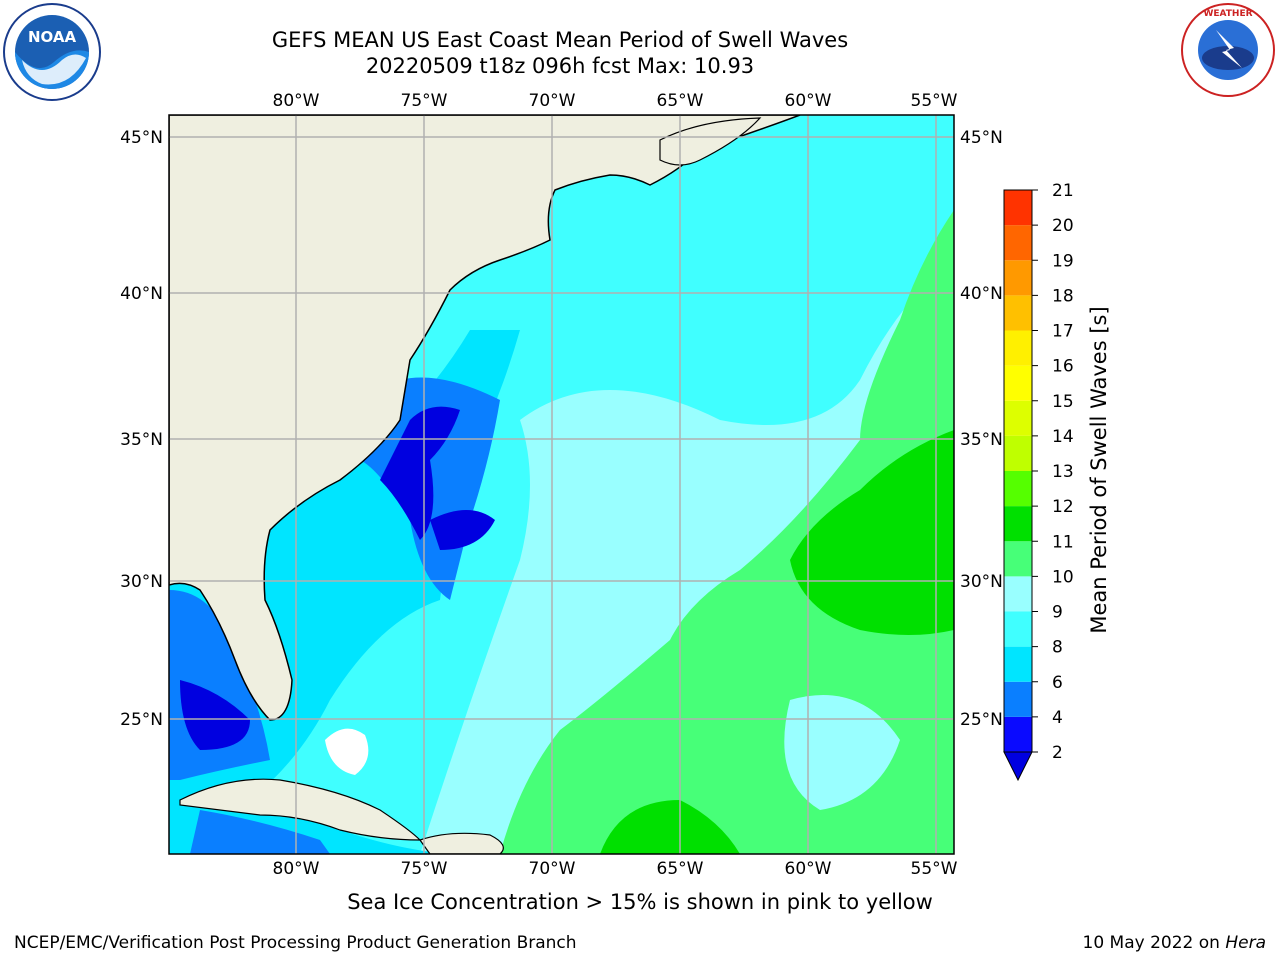 The image size is (1280, 960). I want to click on lat-label-right: 45°N, so click(981, 138).